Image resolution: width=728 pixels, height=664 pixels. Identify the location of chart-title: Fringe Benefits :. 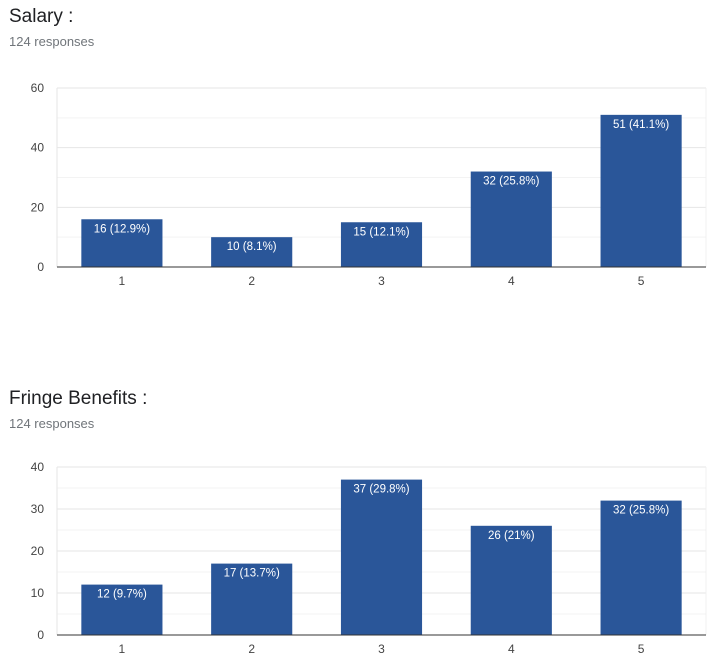
(78, 398).